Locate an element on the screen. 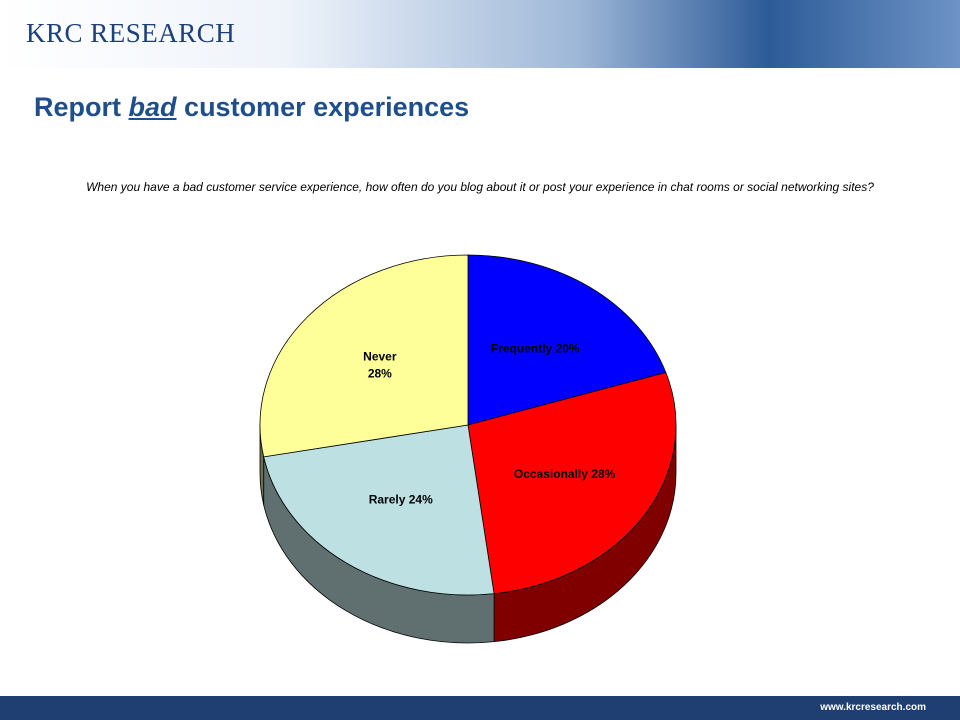 This screenshot has width=960, height=720. slide-title: Report bad customer experiences is located at coordinates (251, 107).